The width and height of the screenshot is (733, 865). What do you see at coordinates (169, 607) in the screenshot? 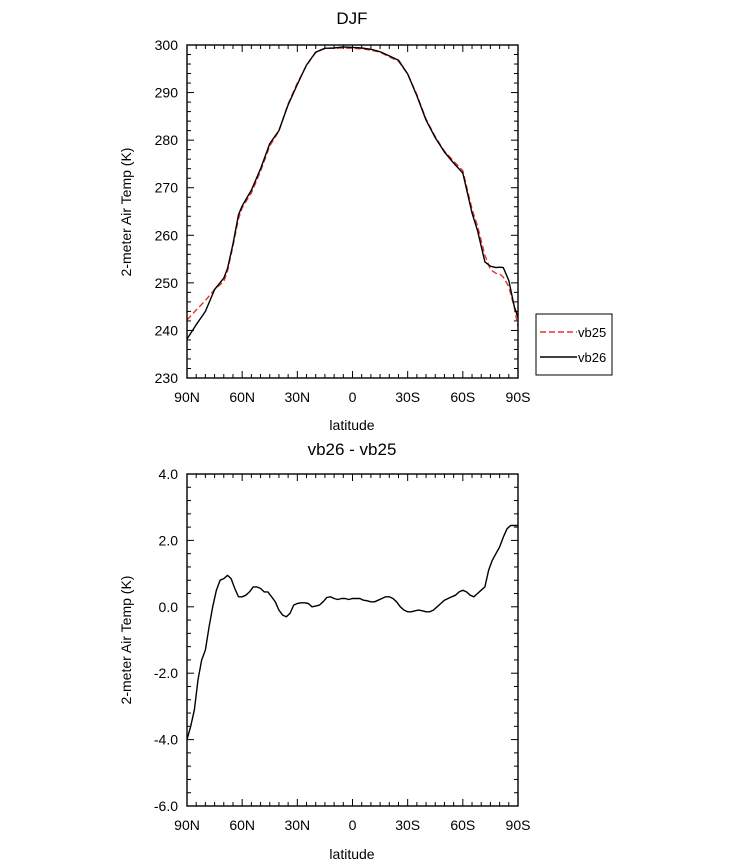
I see `bottom-y-tick-label: 0.0` at bounding box center [169, 607].